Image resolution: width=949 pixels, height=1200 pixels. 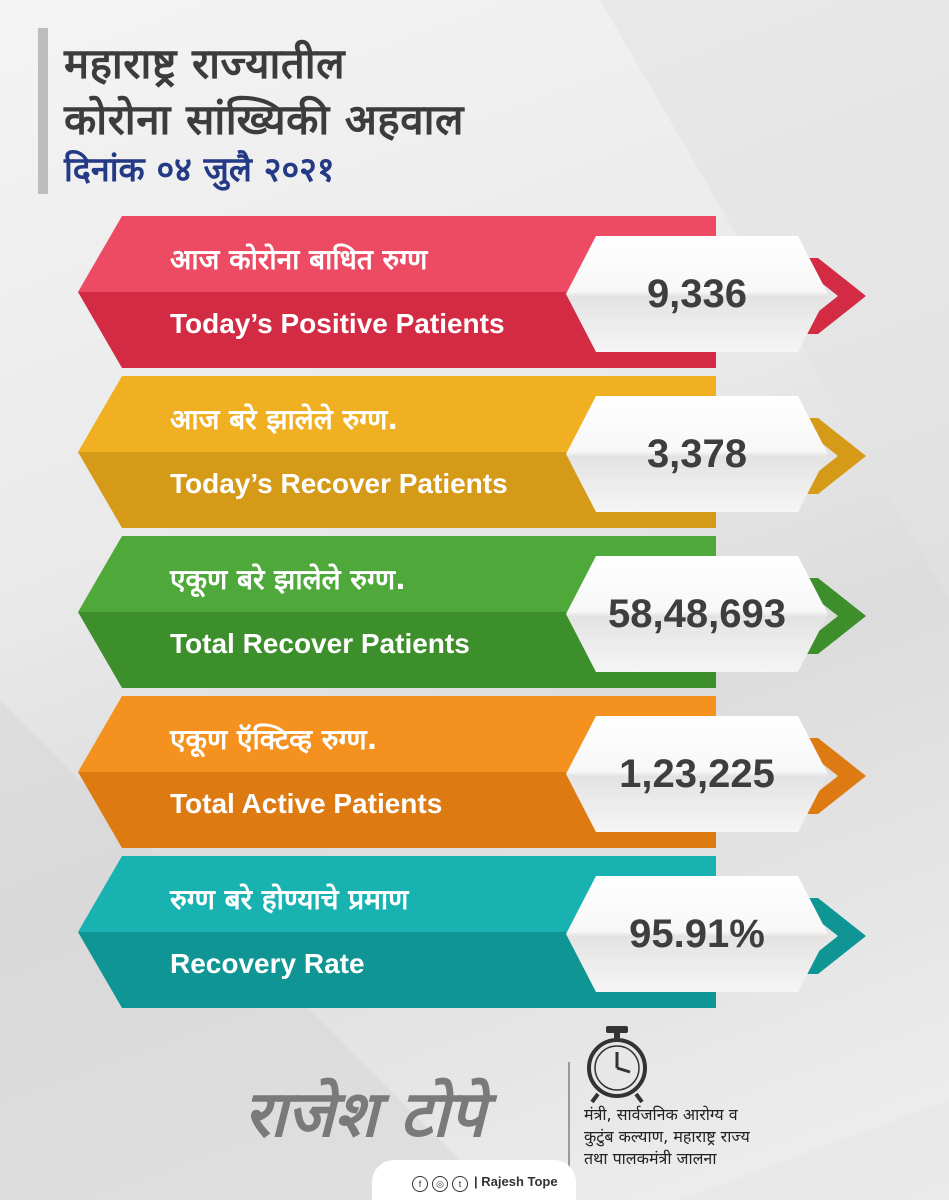 What do you see at coordinates (365, 1114) in the screenshot?
I see `signature-logo: राजेश टोपे` at bounding box center [365, 1114].